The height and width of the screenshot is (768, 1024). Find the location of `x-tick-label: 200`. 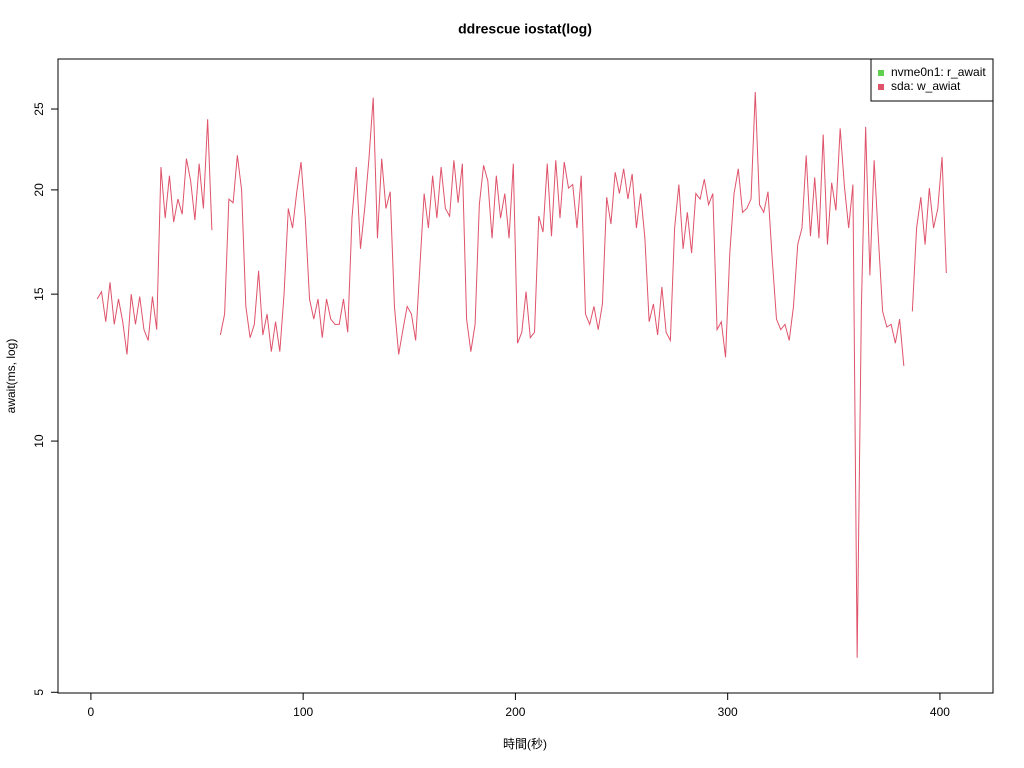

x-tick-label: 200 is located at coordinates (515, 712).